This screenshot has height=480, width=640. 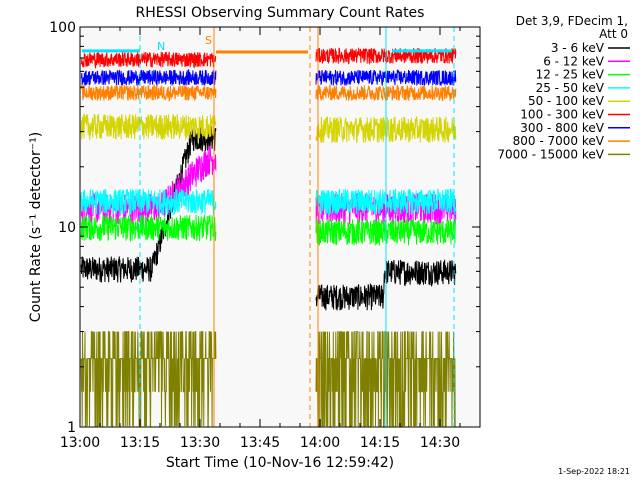 What do you see at coordinates (71, 428) in the screenshot?
I see `y-tick-label: 1` at bounding box center [71, 428].